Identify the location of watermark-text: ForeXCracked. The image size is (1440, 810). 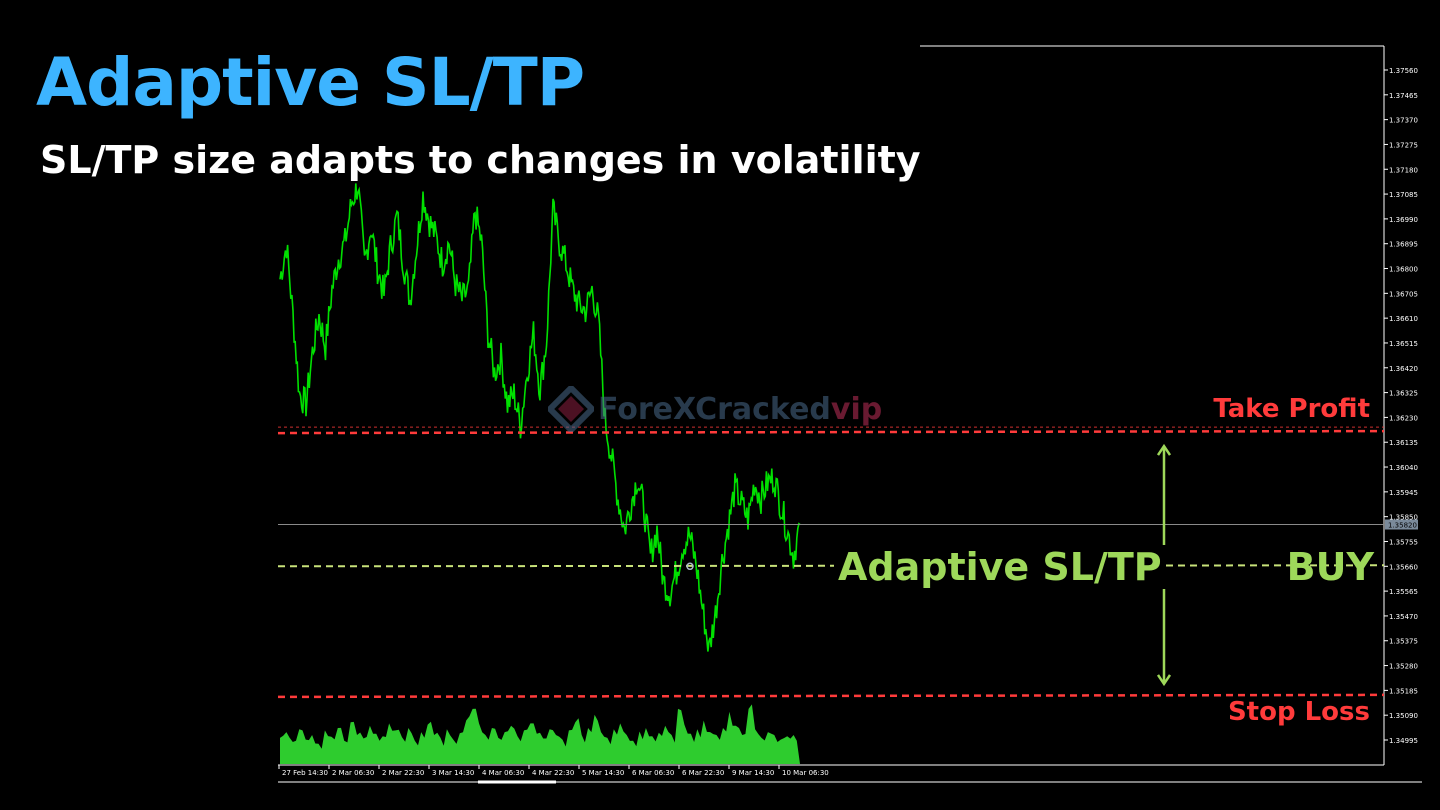
(714, 409).